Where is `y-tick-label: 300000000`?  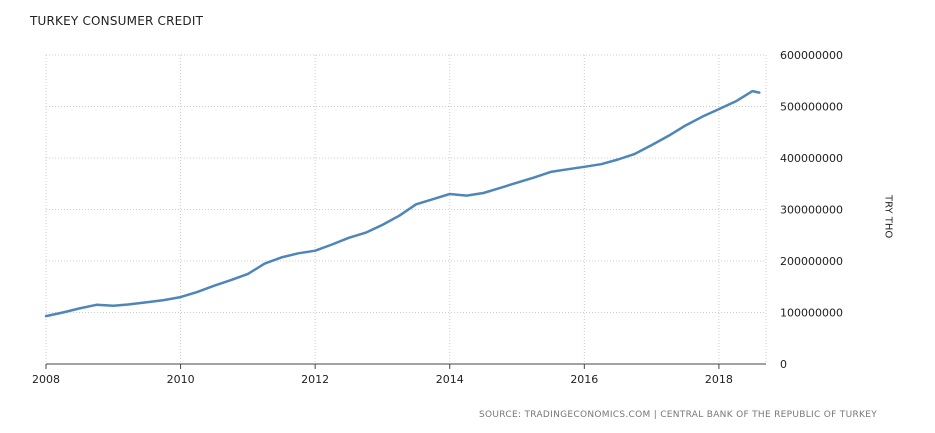 y-tick-label: 300000000 is located at coordinates (811, 210).